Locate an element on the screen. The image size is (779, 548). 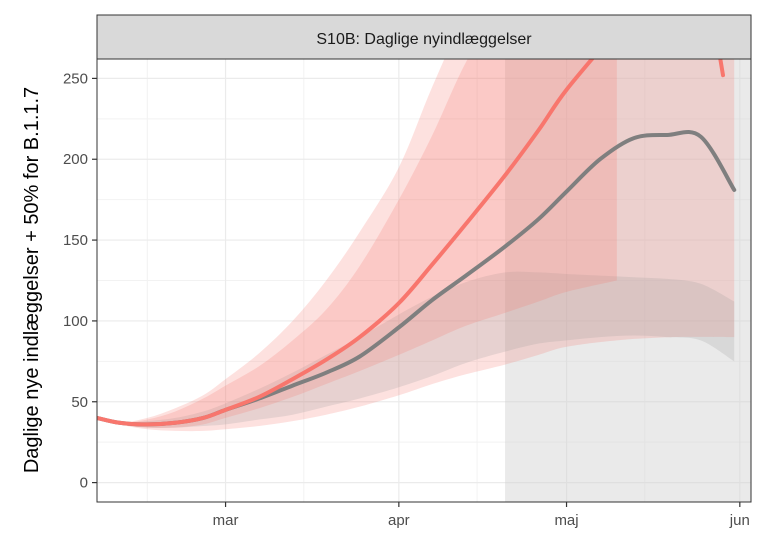
x-axis: mar apr maj jun is located at coordinates (481, 515).